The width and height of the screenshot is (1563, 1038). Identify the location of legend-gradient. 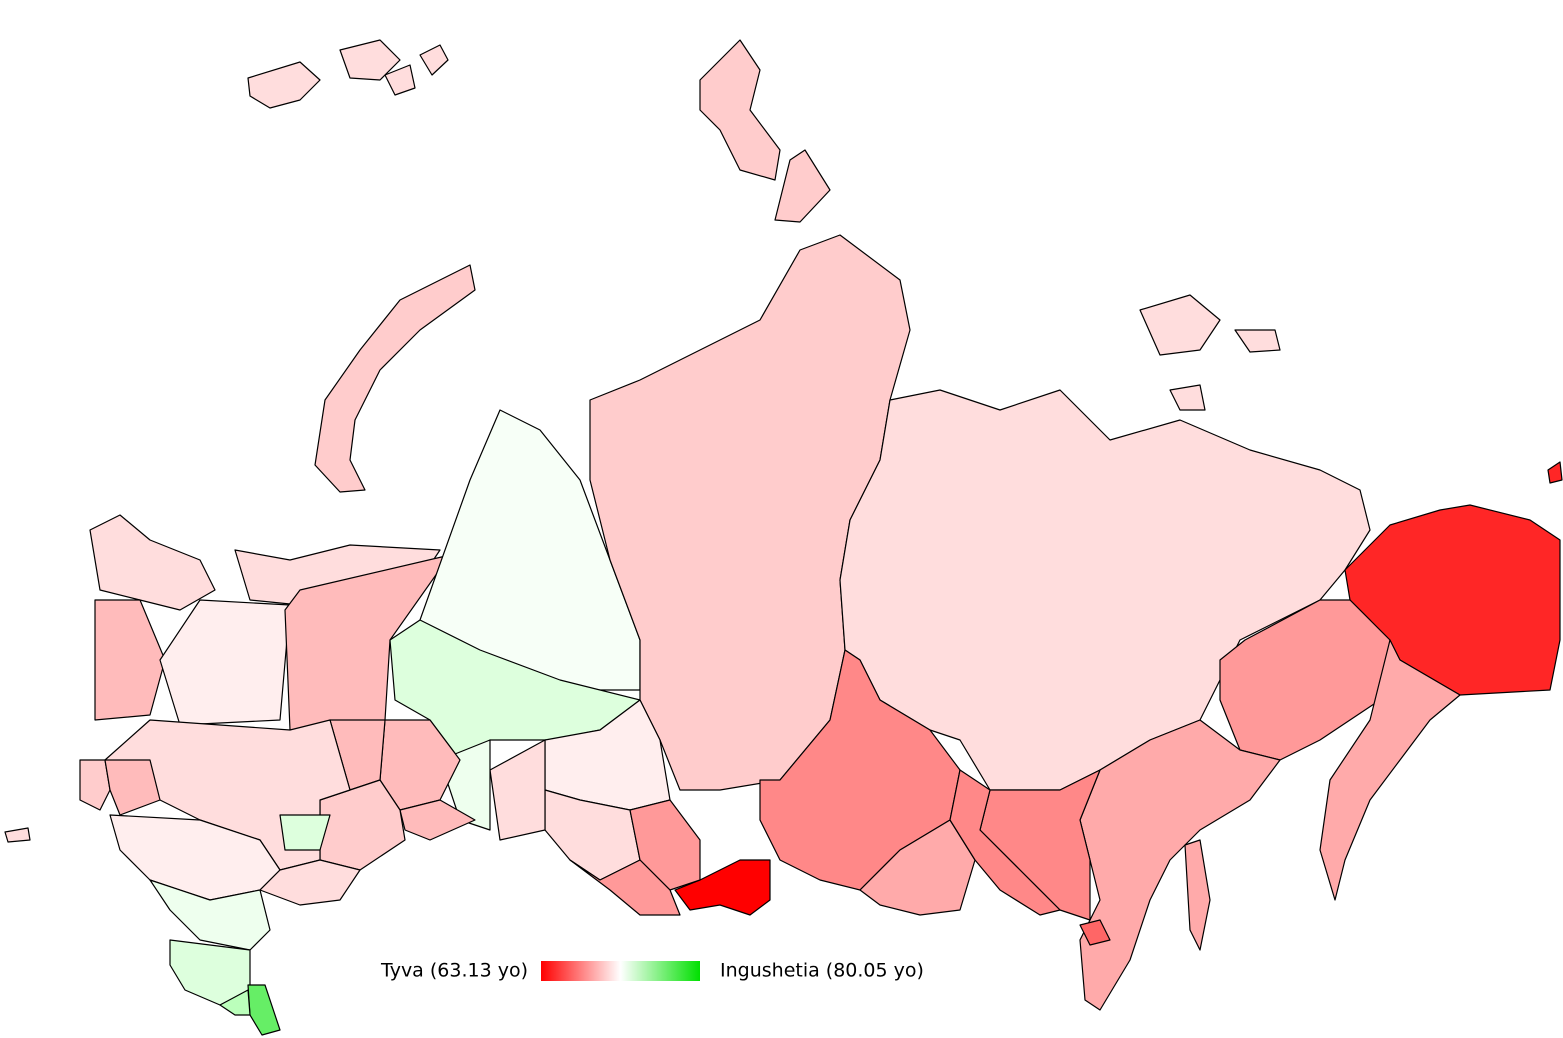
(620, 971).